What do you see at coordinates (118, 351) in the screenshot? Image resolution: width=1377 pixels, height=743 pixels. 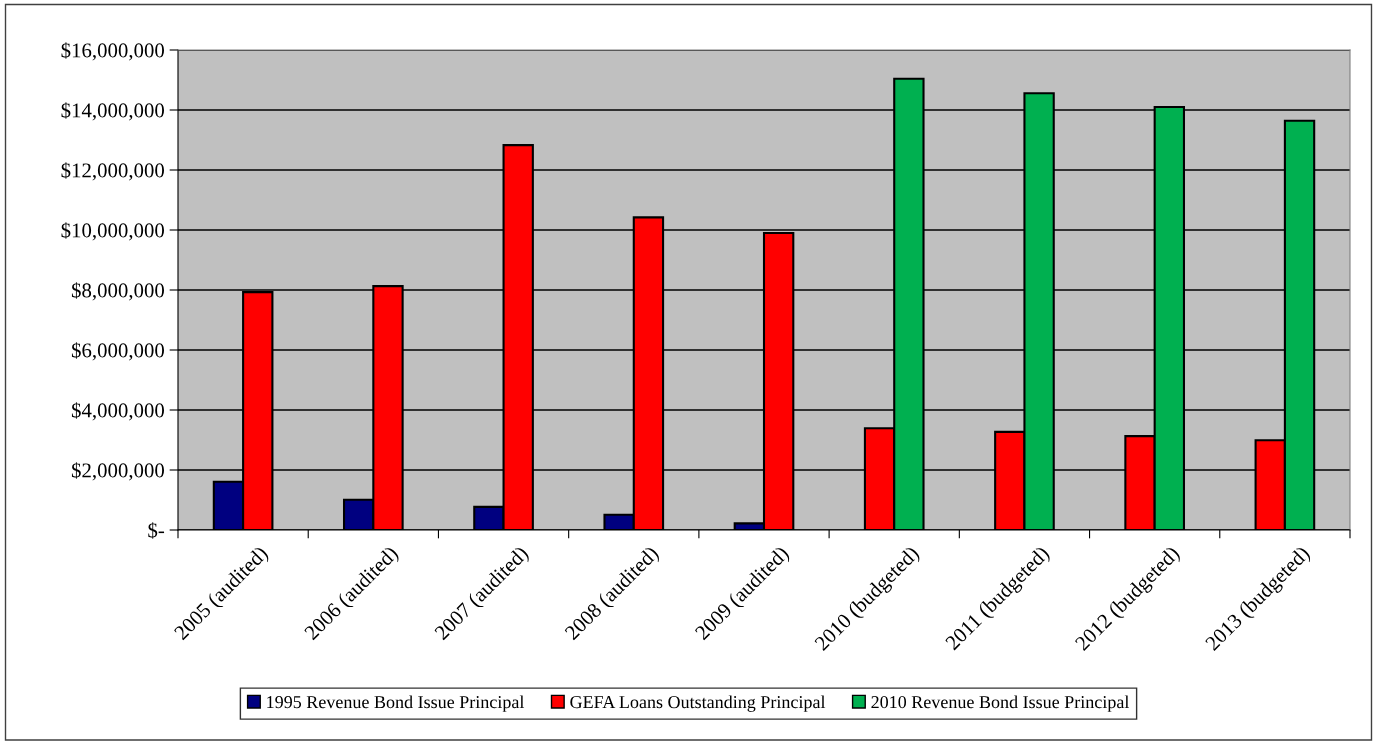 I see `y-tick-label: $6,000,000` at bounding box center [118, 351].